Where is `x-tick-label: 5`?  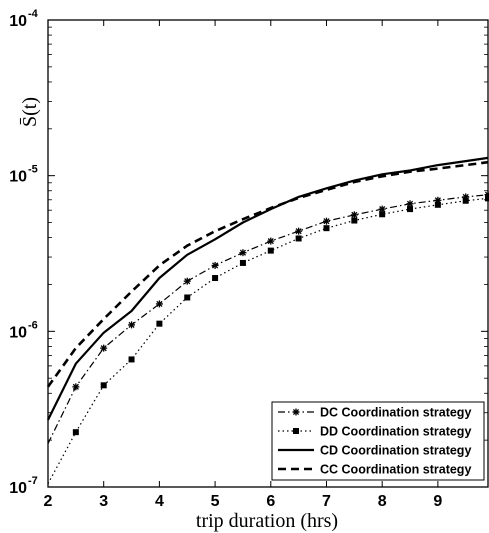
x-tick-label: 5 is located at coordinates (215, 501).